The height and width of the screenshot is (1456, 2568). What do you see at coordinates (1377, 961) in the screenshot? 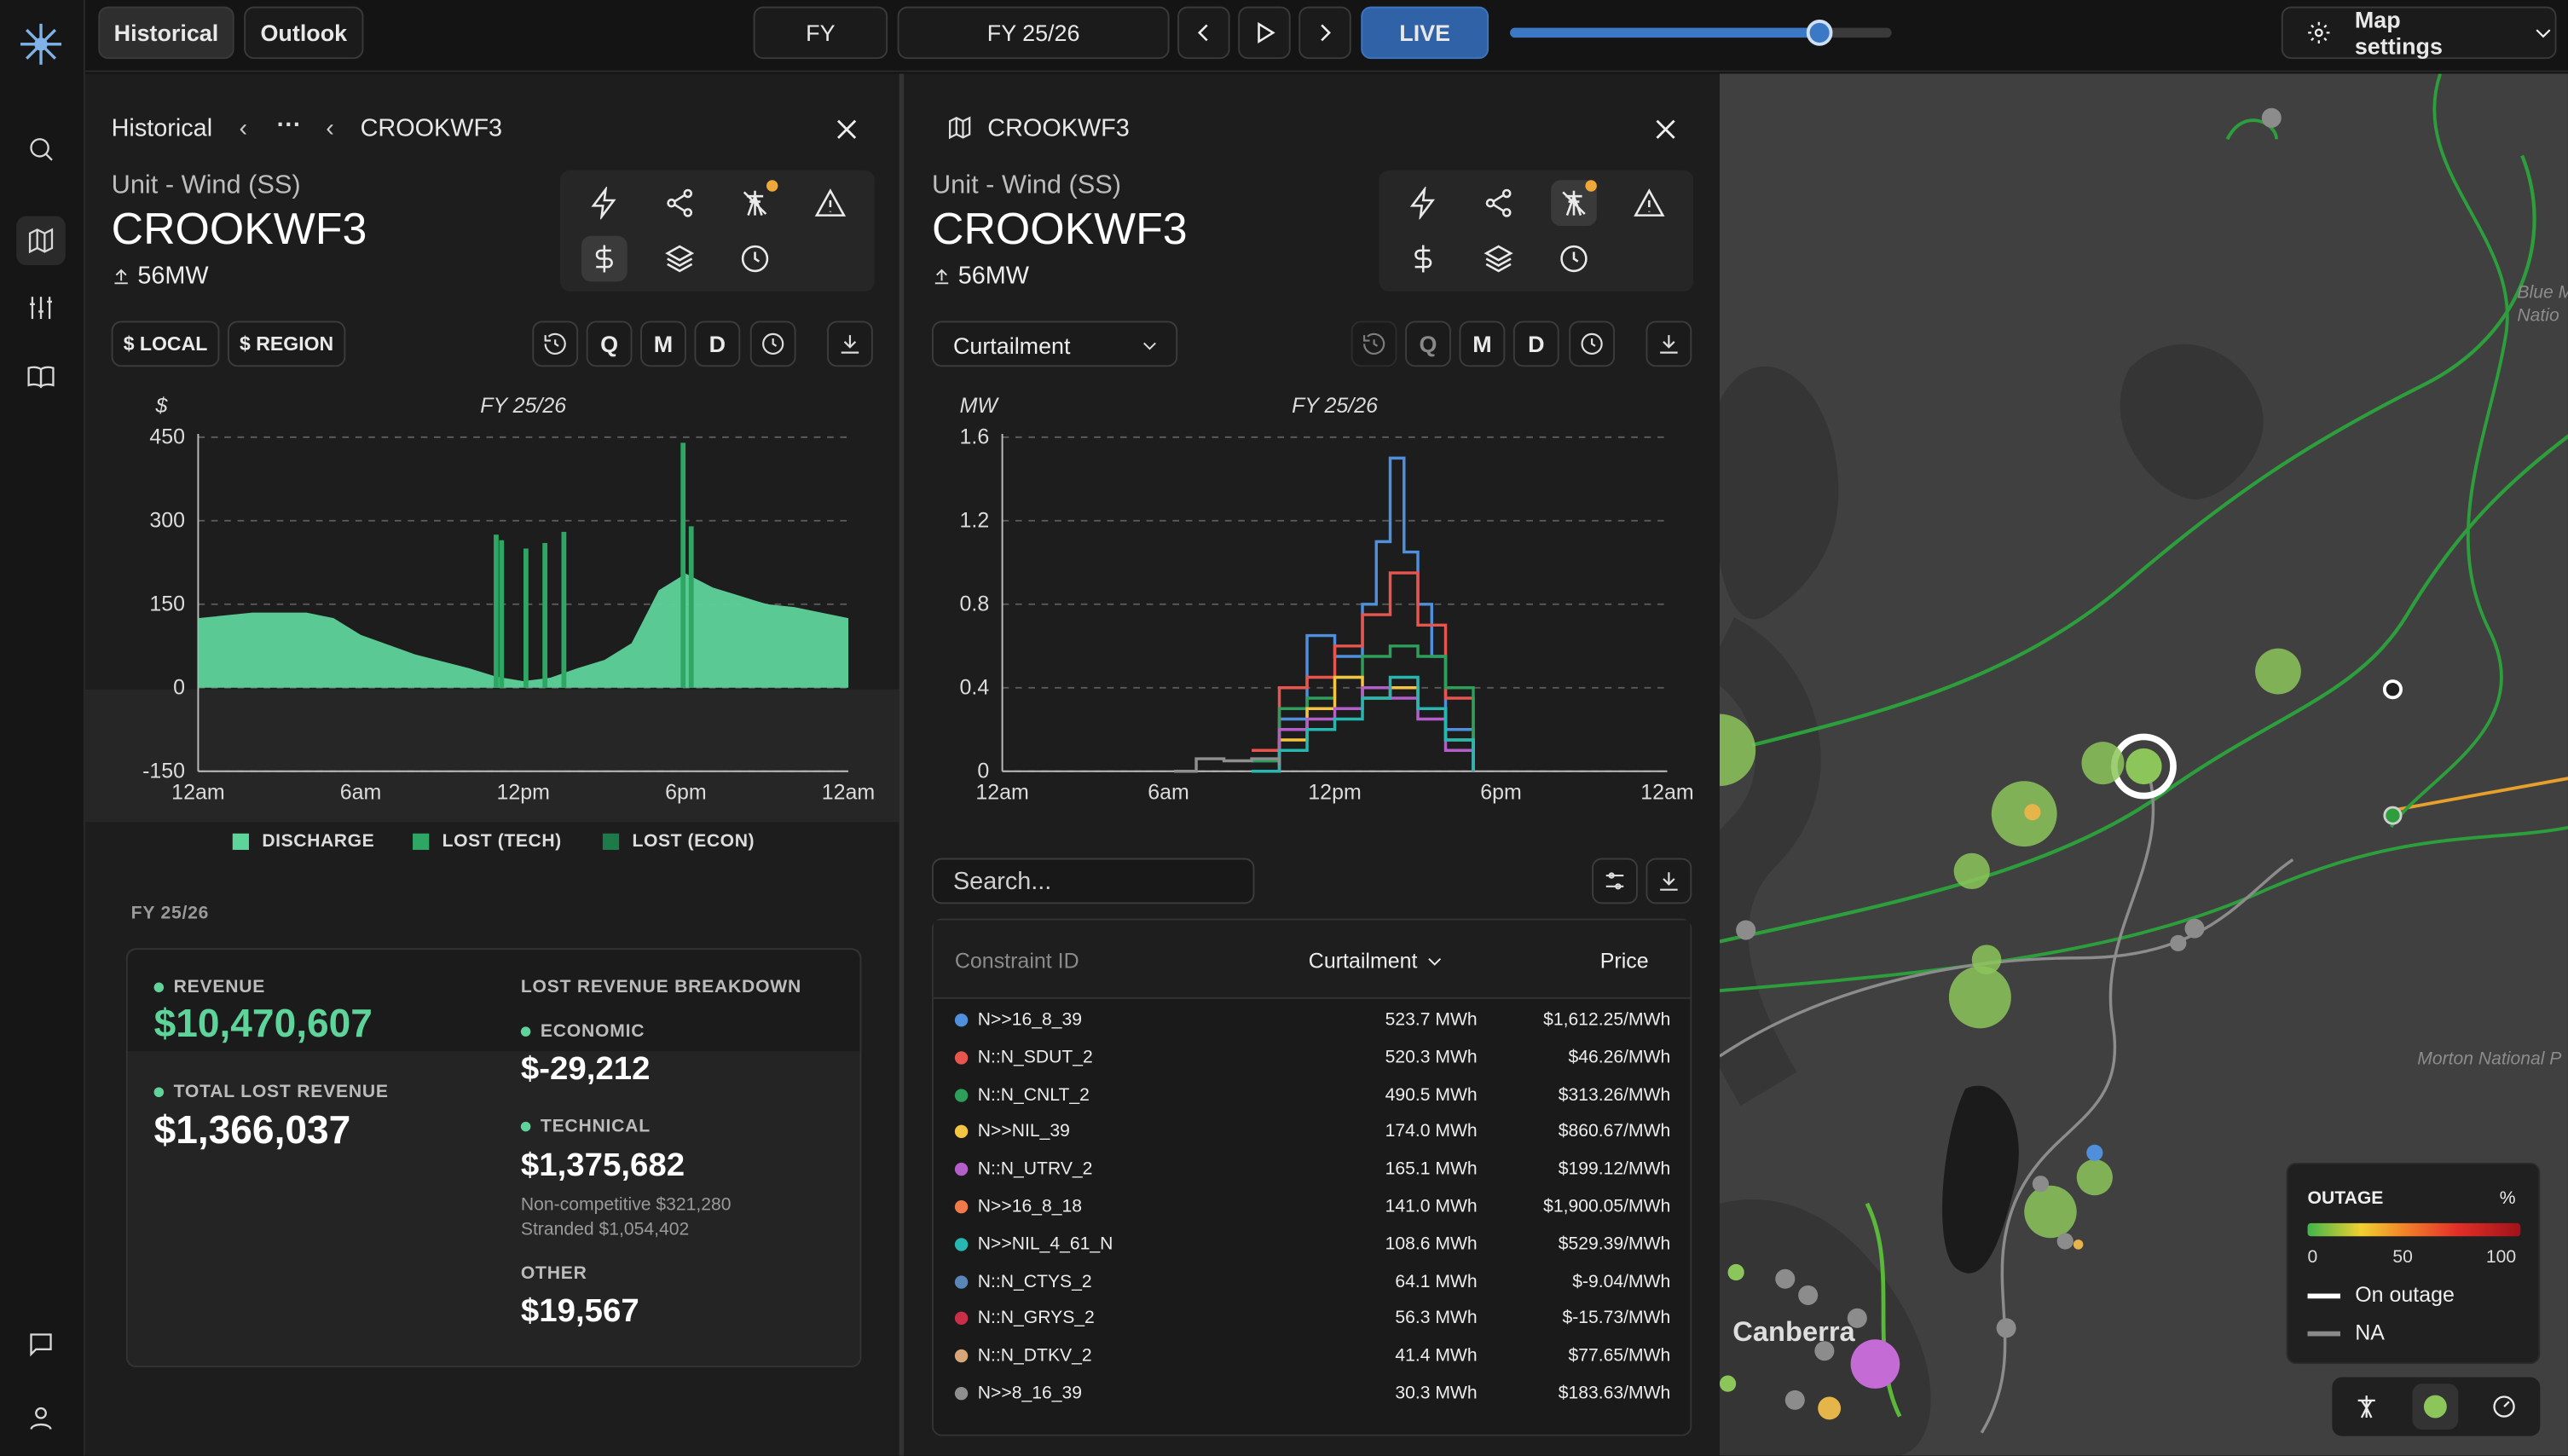
I see `column-header-curtailment: Curtailment` at bounding box center [1377, 961].